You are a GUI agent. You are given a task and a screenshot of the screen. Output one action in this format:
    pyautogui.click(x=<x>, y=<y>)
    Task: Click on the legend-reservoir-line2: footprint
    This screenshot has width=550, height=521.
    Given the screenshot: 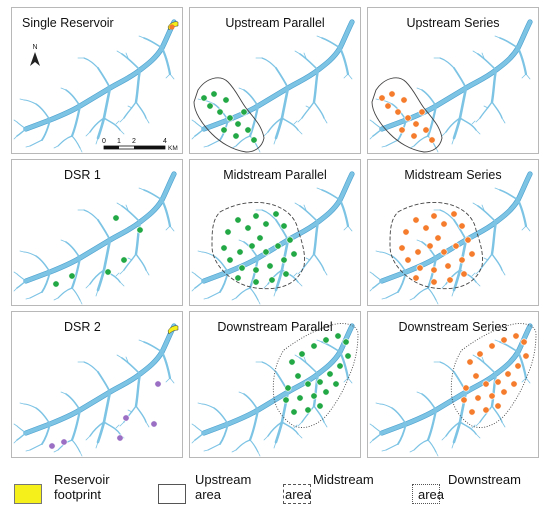 What is the action you would take?
    pyautogui.click(x=77, y=494)
    